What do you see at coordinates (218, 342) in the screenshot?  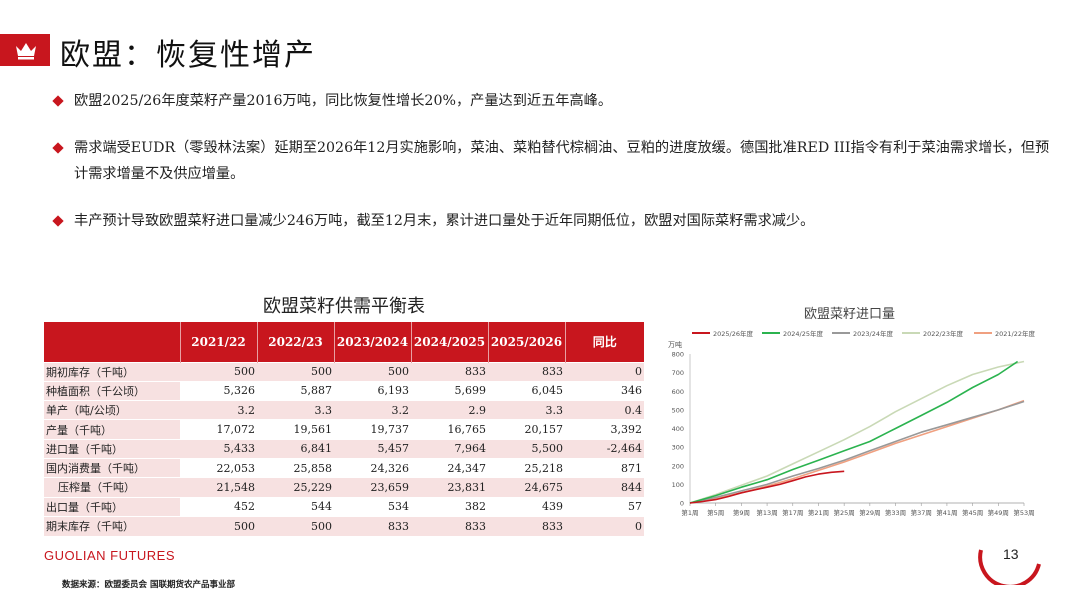 I see `table-header-cell: 2021/22` at bounding box center [218, 342].